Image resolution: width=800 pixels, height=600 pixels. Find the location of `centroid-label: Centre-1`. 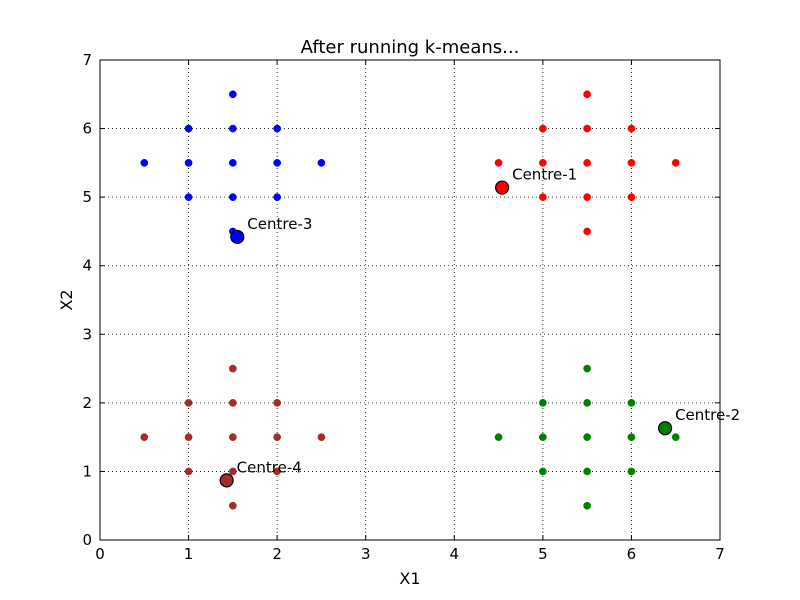

centroid-label: Centre-1 is located at coordinates (544, 175).